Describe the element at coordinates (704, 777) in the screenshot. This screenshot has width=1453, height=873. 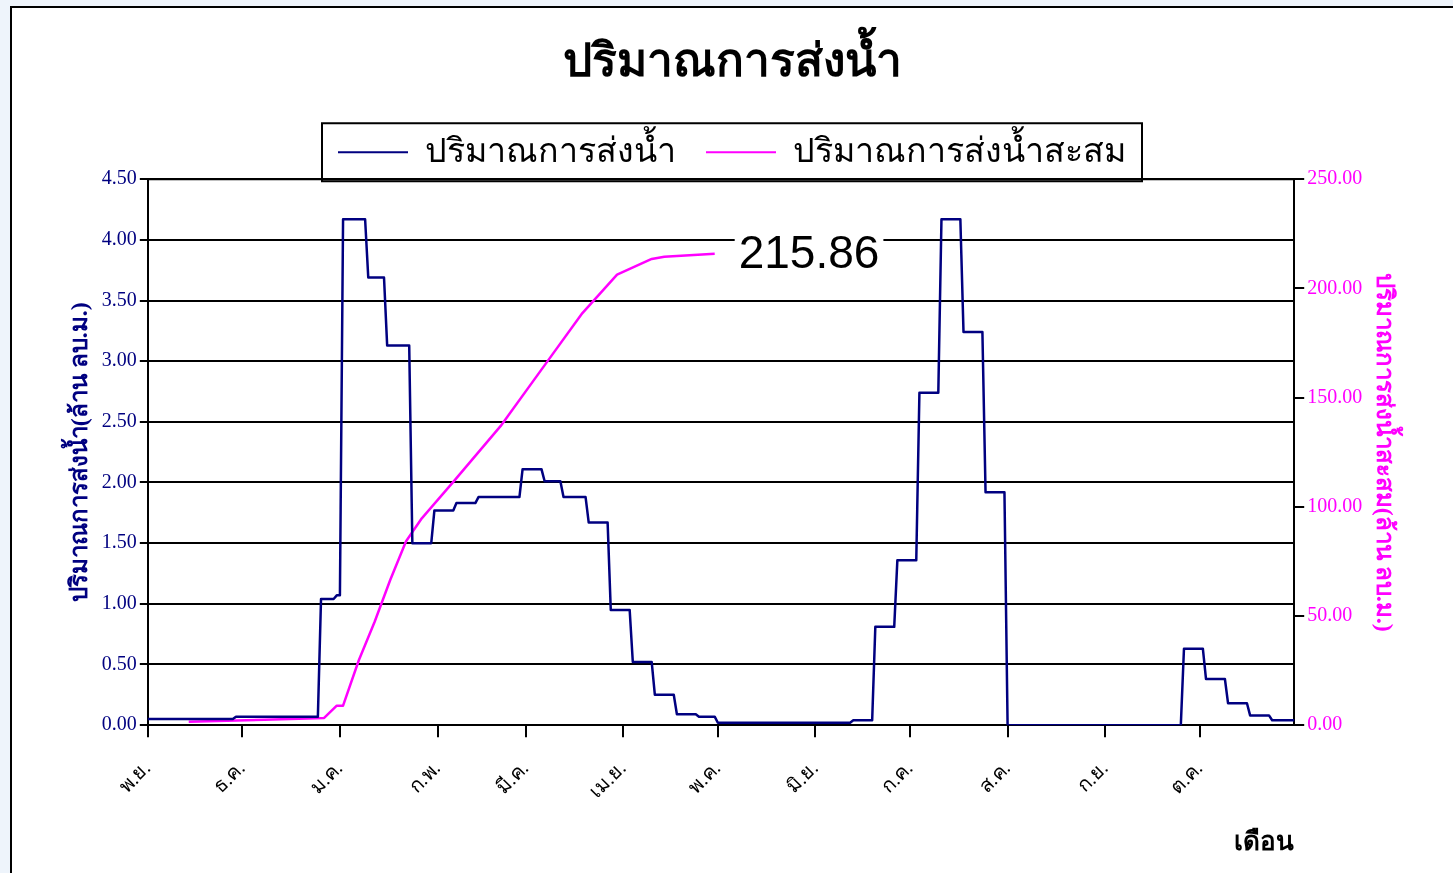
I see `x-tick-label: พ.ค.` at that location.